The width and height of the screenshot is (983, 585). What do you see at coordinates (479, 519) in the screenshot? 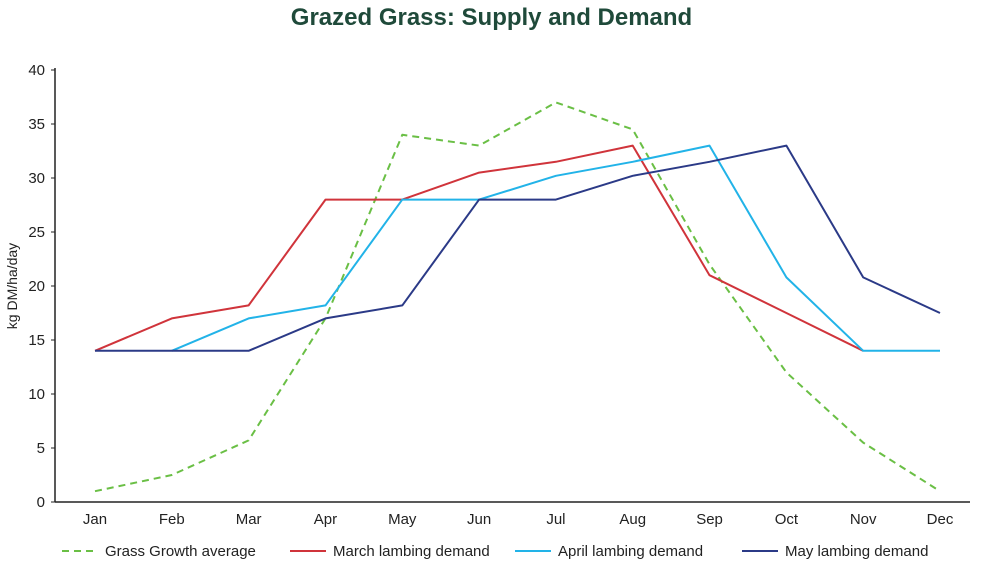
I see `x-tick-label: Jun` at bounding box center [479, 519].